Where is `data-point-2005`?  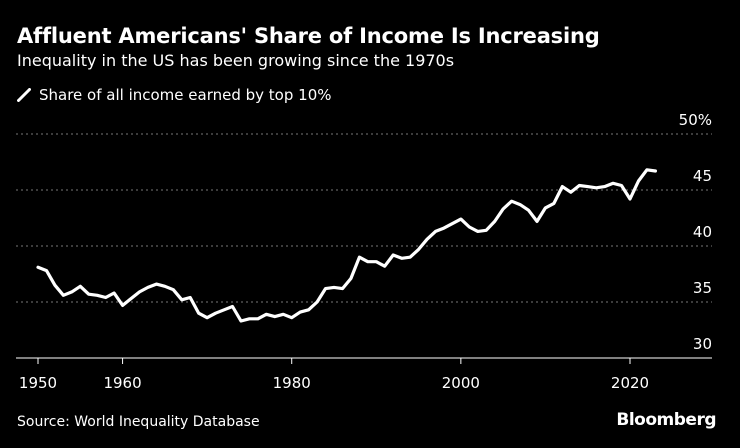
data-point-2005 is located at coordinates (503, 209).